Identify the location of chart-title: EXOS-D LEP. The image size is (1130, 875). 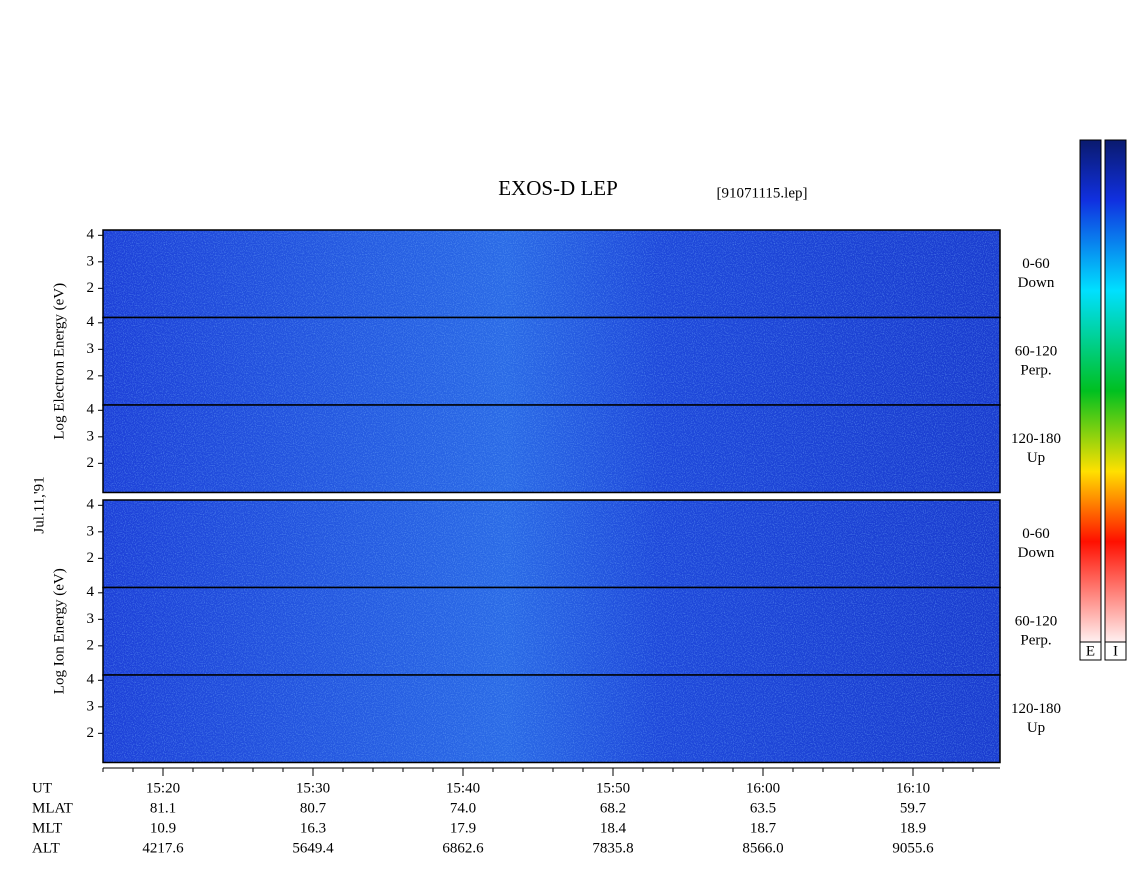
(558, 188).